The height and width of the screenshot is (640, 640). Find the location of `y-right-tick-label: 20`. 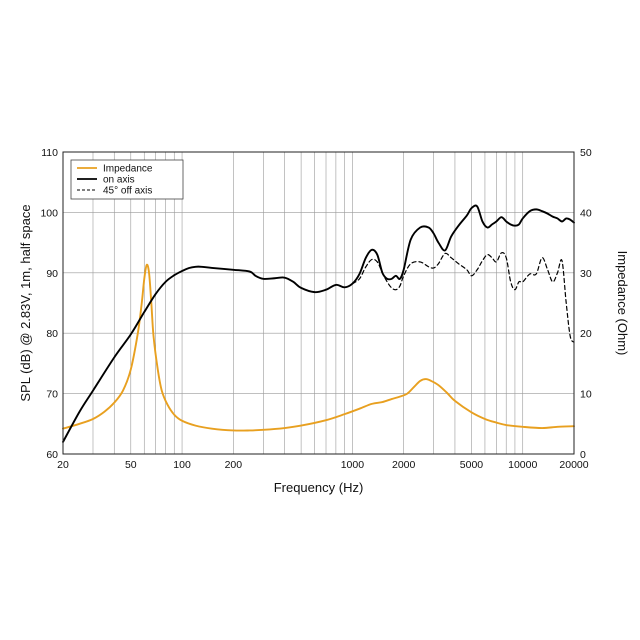

y-right-tick-label: 20 is located at coordinates (586, 334).